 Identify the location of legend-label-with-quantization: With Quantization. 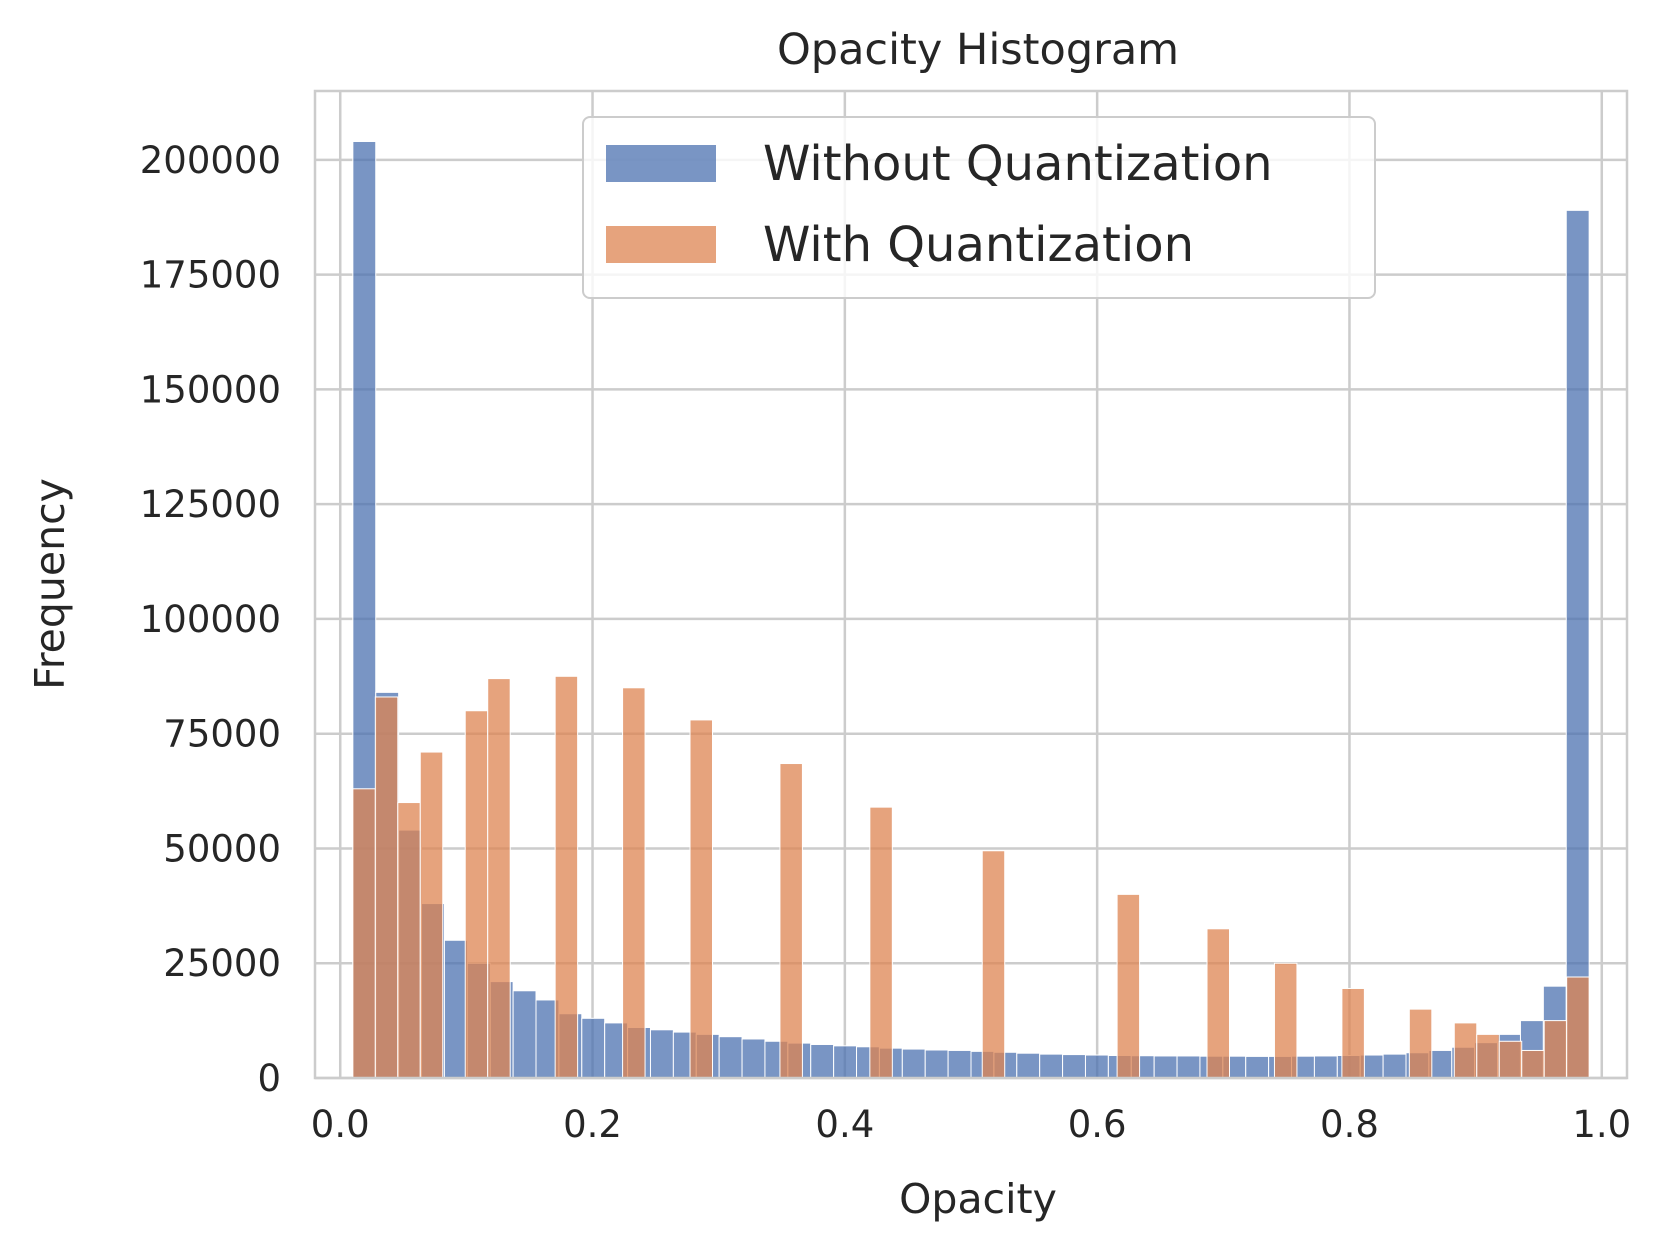
(978, 245).